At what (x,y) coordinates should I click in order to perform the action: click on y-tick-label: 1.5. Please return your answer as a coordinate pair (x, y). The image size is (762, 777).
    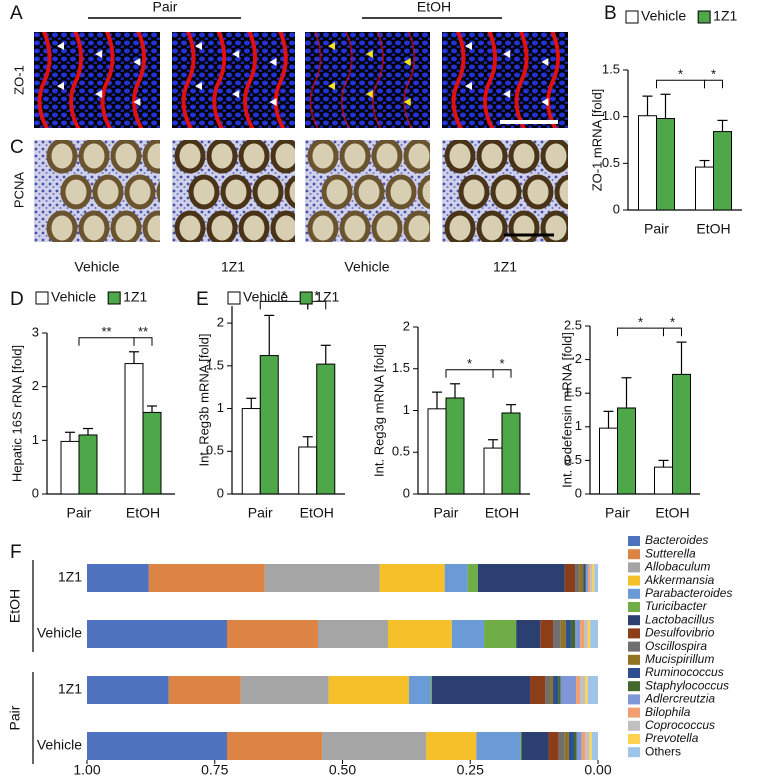
    Looking at the image, I should click on (573, 392).